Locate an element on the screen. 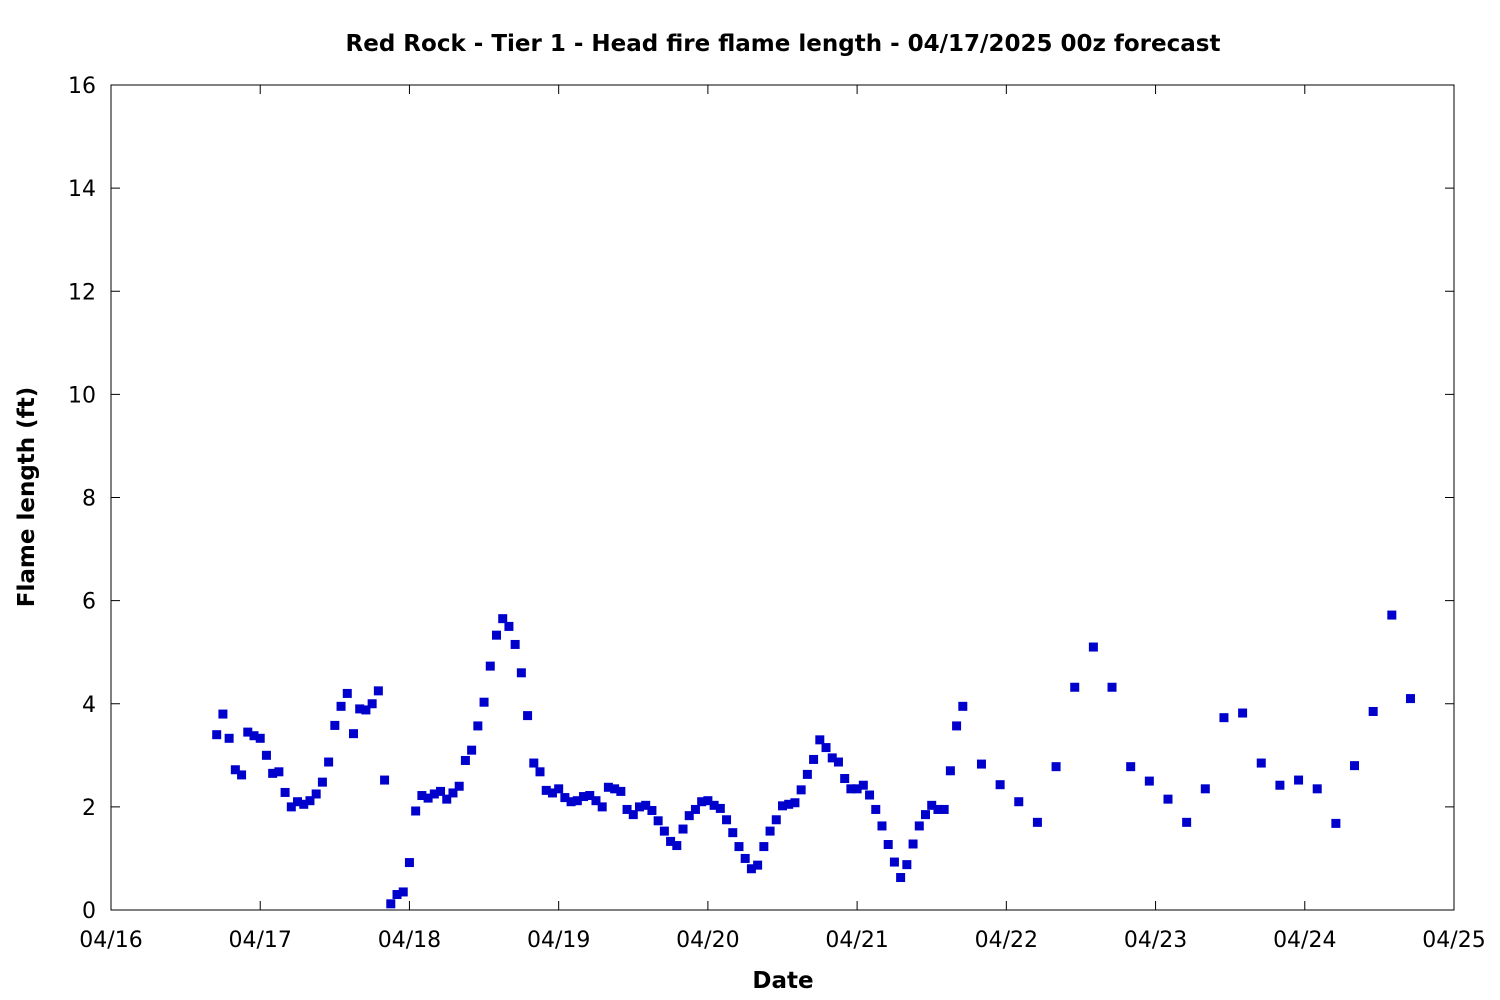  x-tick-label: 04/18 is located at coordinates (409, 940).